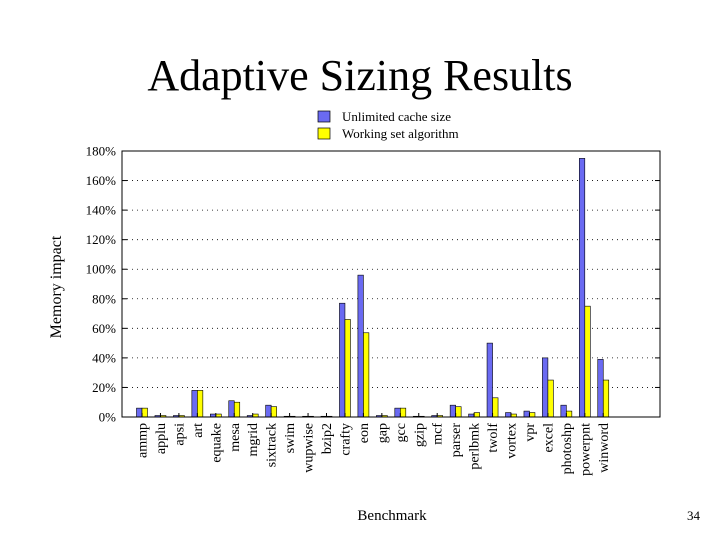 The width and height of the screenshot is (720, 540). Describe the element at coordinates (604, 448) in the screenshot. I see `x-tick-label: winword` at that location.